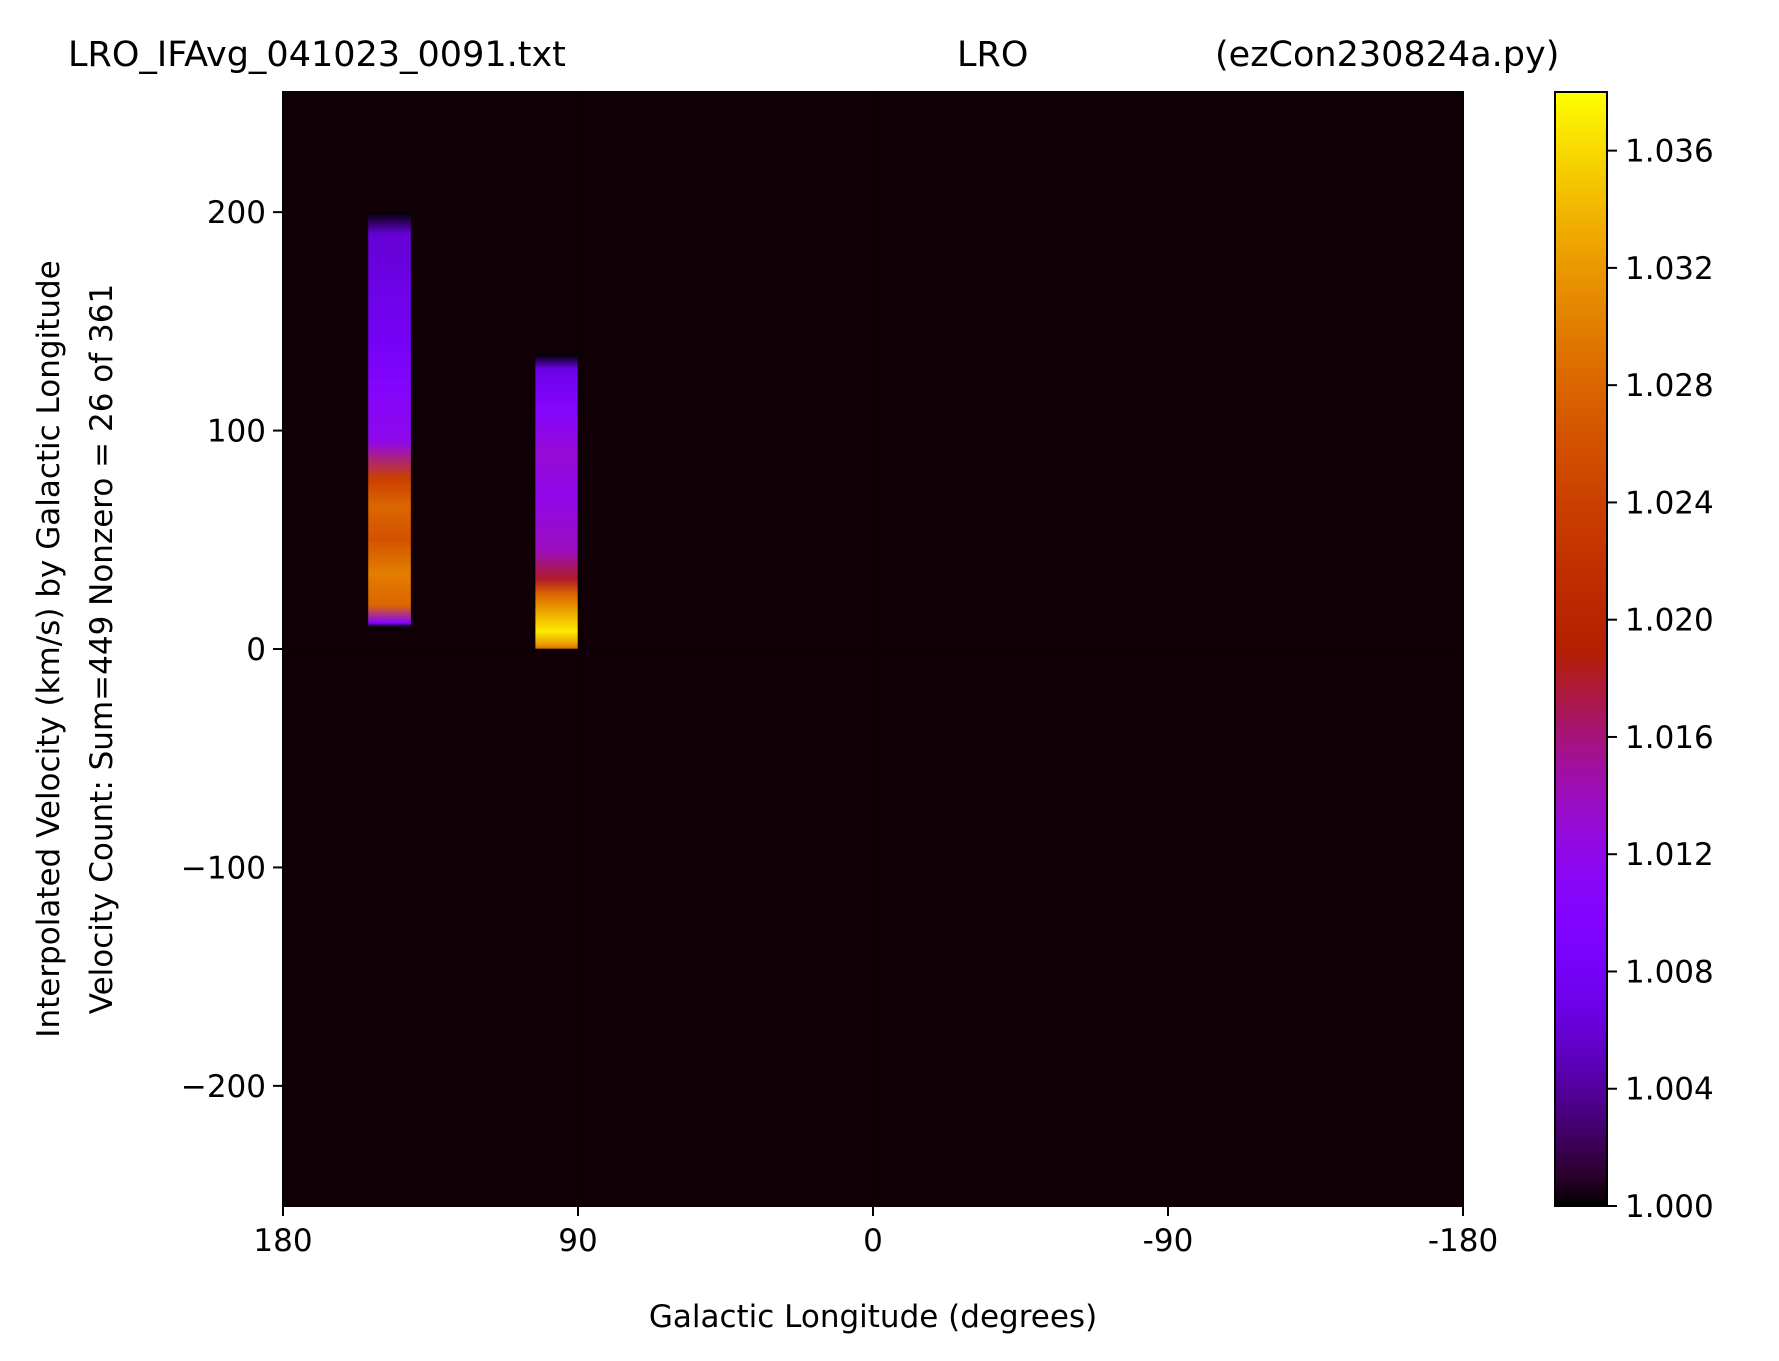  I want to click on colorbar-tick-label: 1.036, so click(1669, 152).